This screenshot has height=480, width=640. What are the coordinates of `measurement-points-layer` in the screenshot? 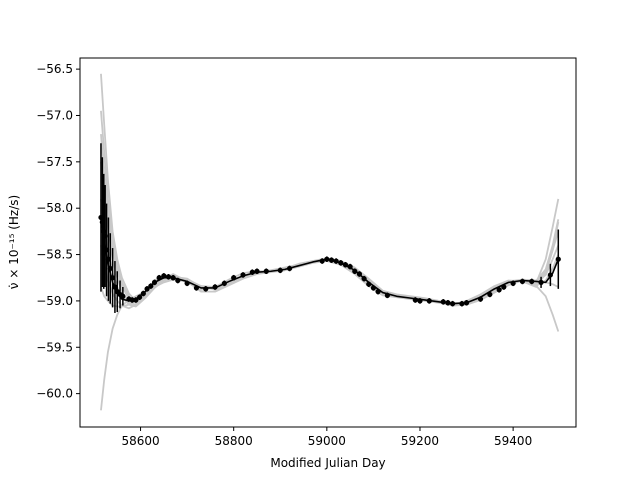 It's located at (329, 260).